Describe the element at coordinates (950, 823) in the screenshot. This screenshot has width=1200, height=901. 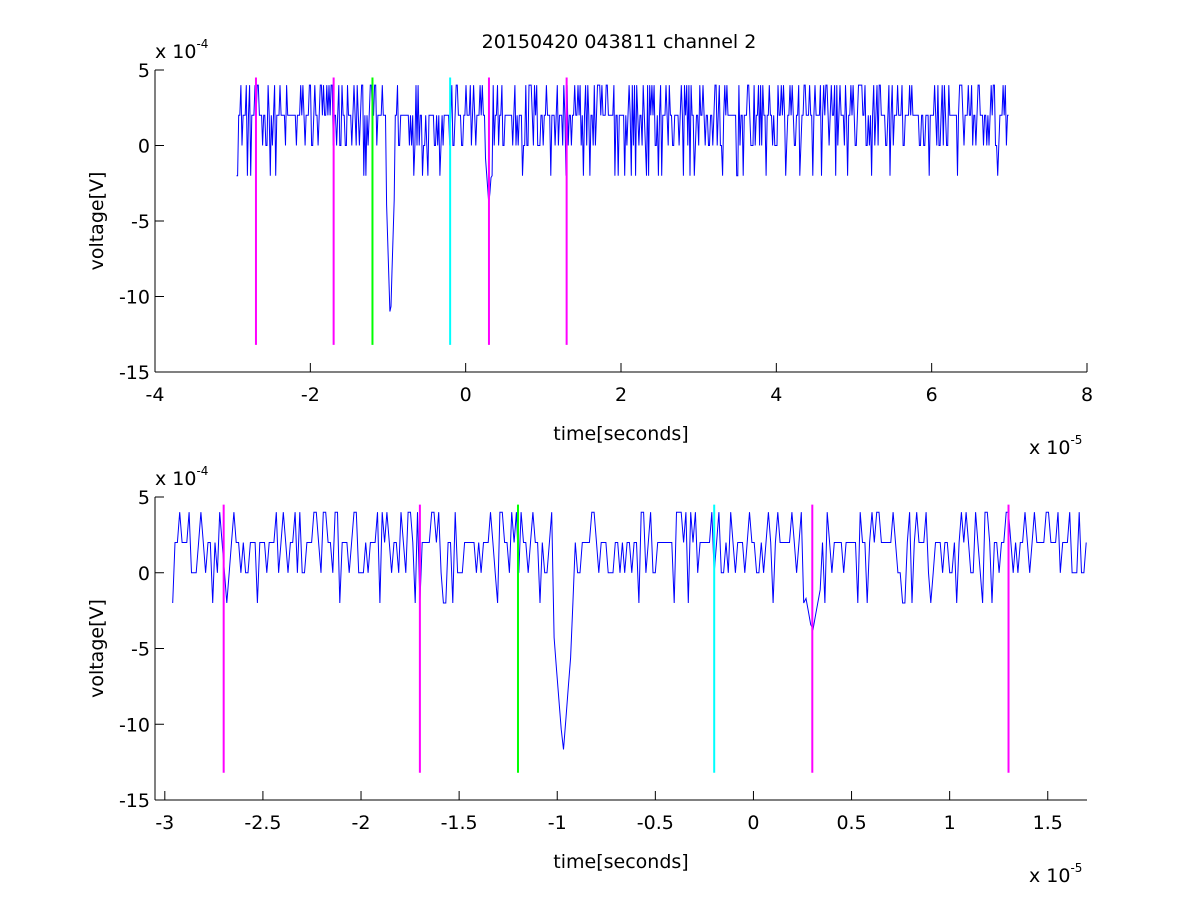
I see `x-tick-label: 1` at that location.